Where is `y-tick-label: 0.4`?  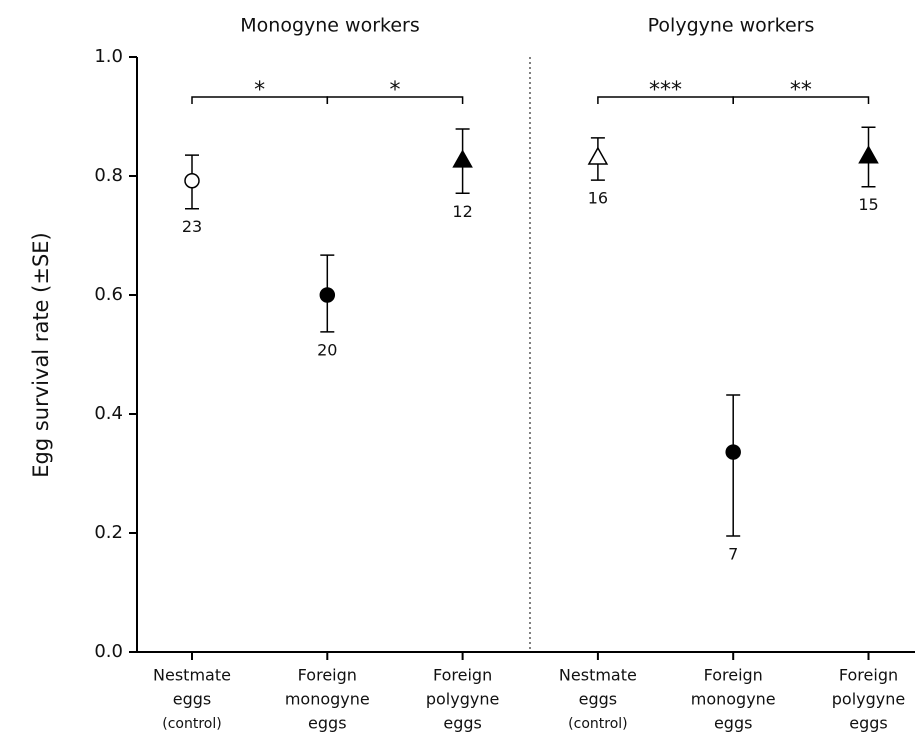
y-tick-label: 0.4 is located at coordinates (108, 413).